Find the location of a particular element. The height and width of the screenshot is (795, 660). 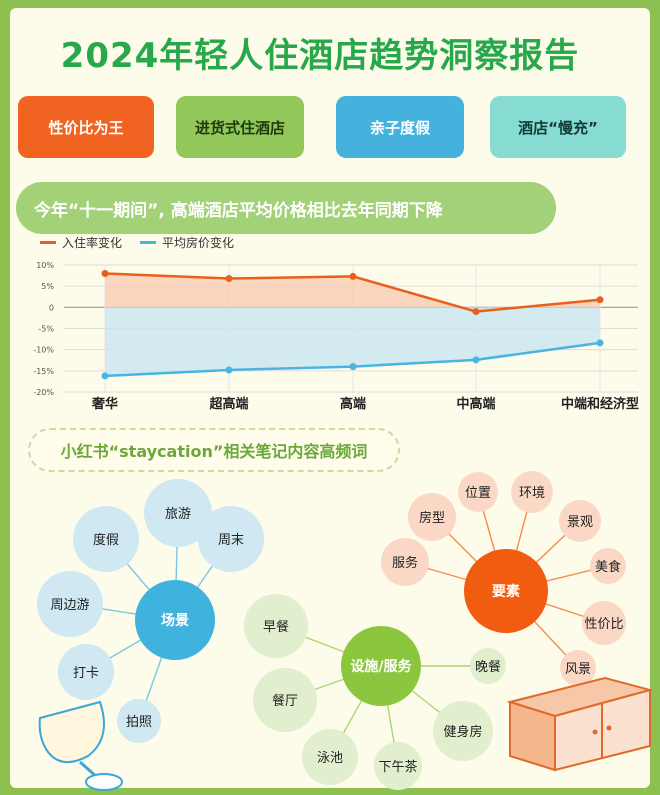

glass-bowl is located at coordinates (71, 731).